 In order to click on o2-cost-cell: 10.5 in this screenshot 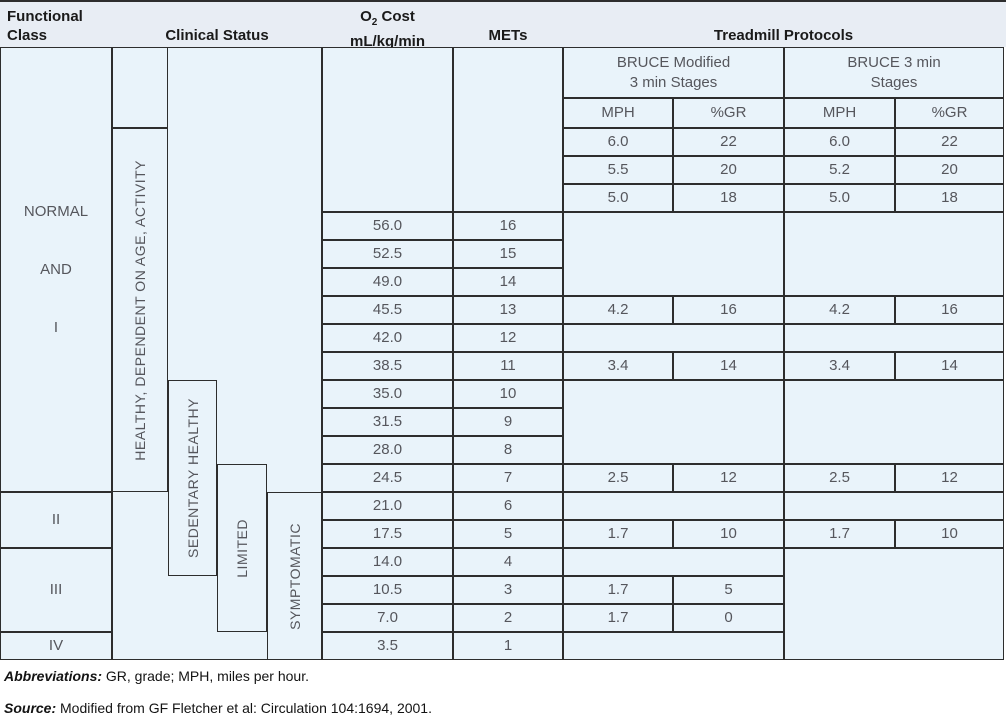, I will do `click(387, 590)`.